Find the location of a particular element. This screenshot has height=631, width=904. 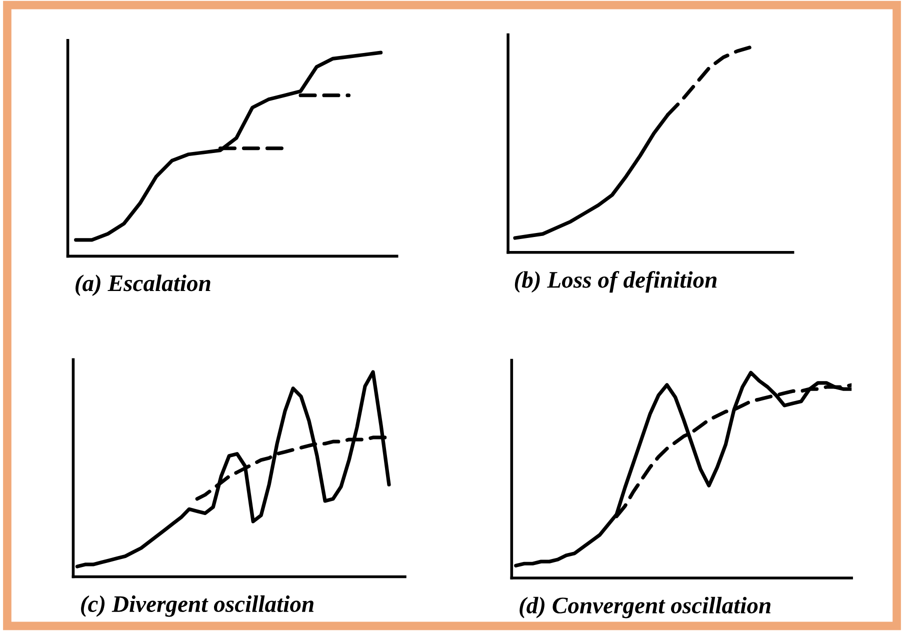

text: (b) Loss of definition is located at coordinates (615, 281).